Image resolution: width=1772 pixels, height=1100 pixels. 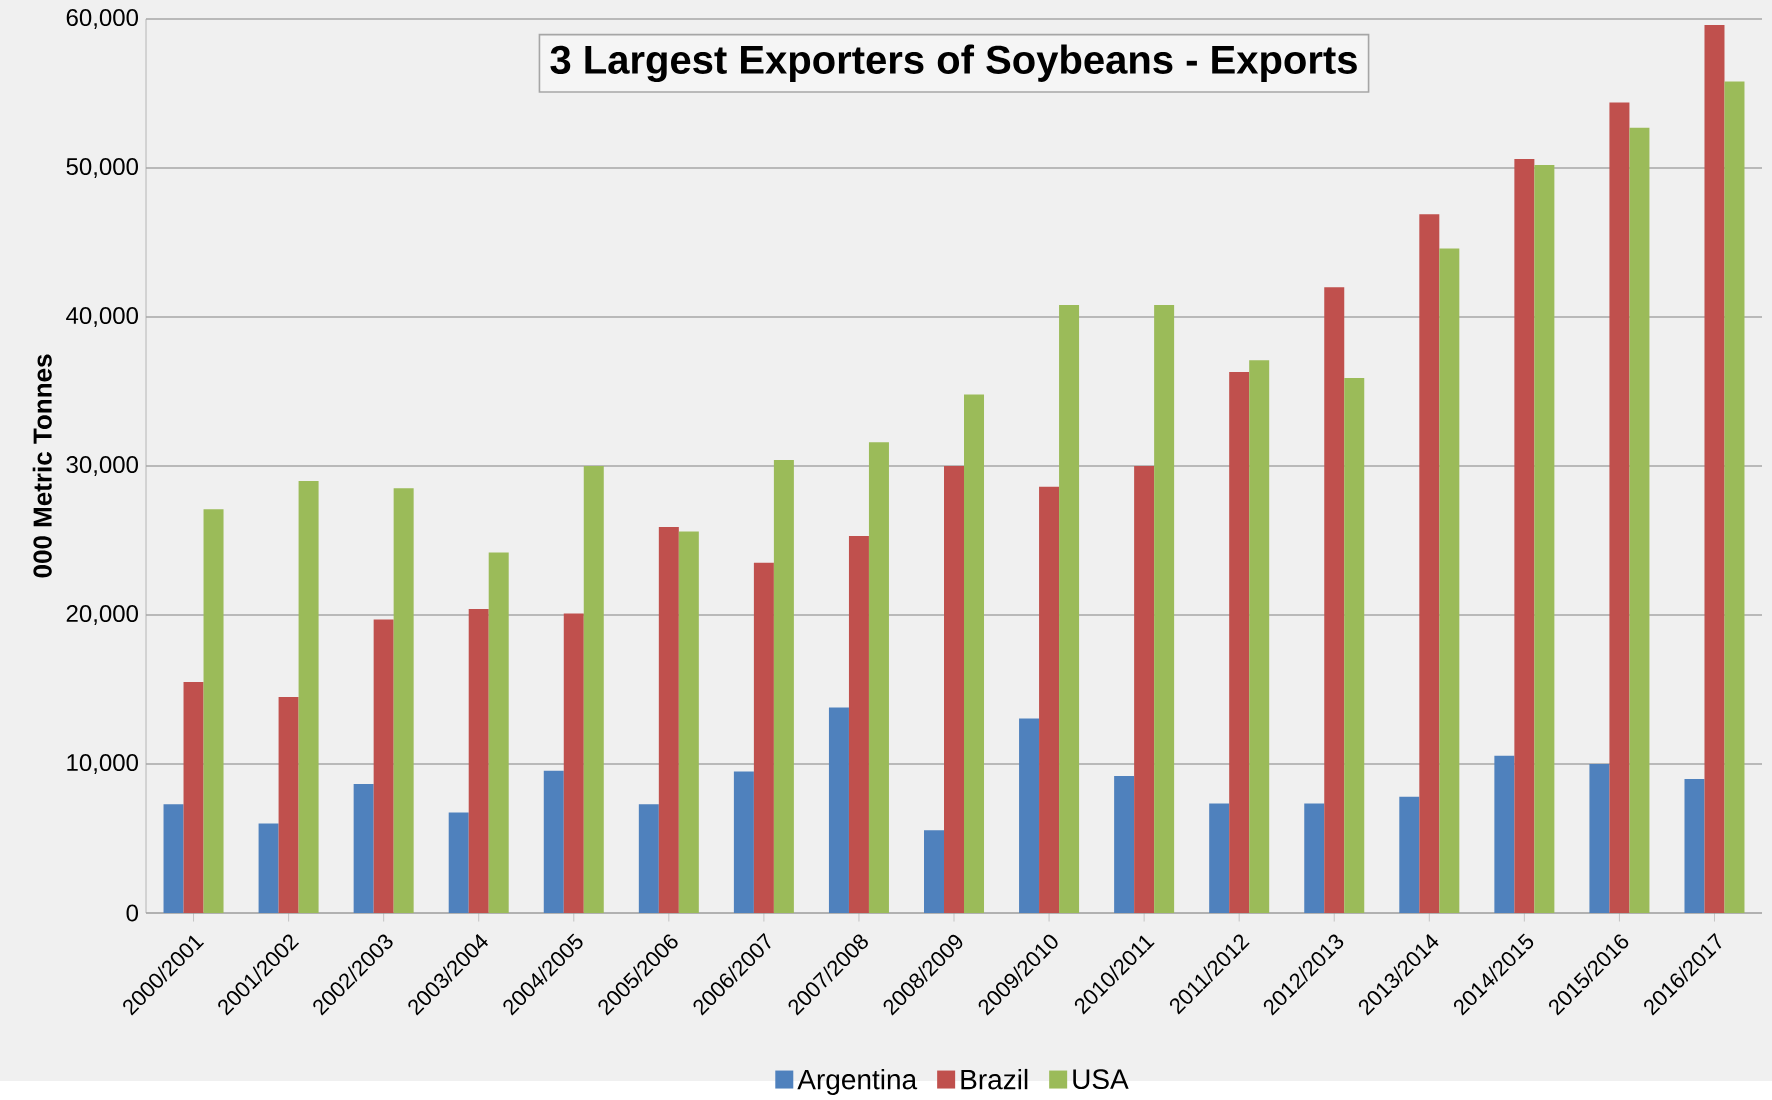 I want to click on y-tick-label: 30,000, so click(x=102, y=465).